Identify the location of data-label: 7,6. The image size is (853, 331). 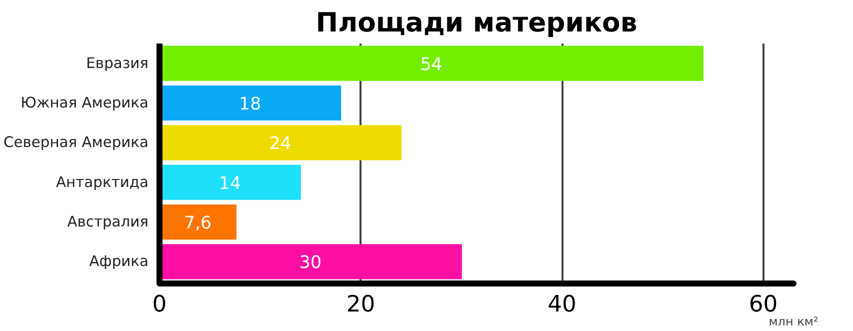
(198, 224).